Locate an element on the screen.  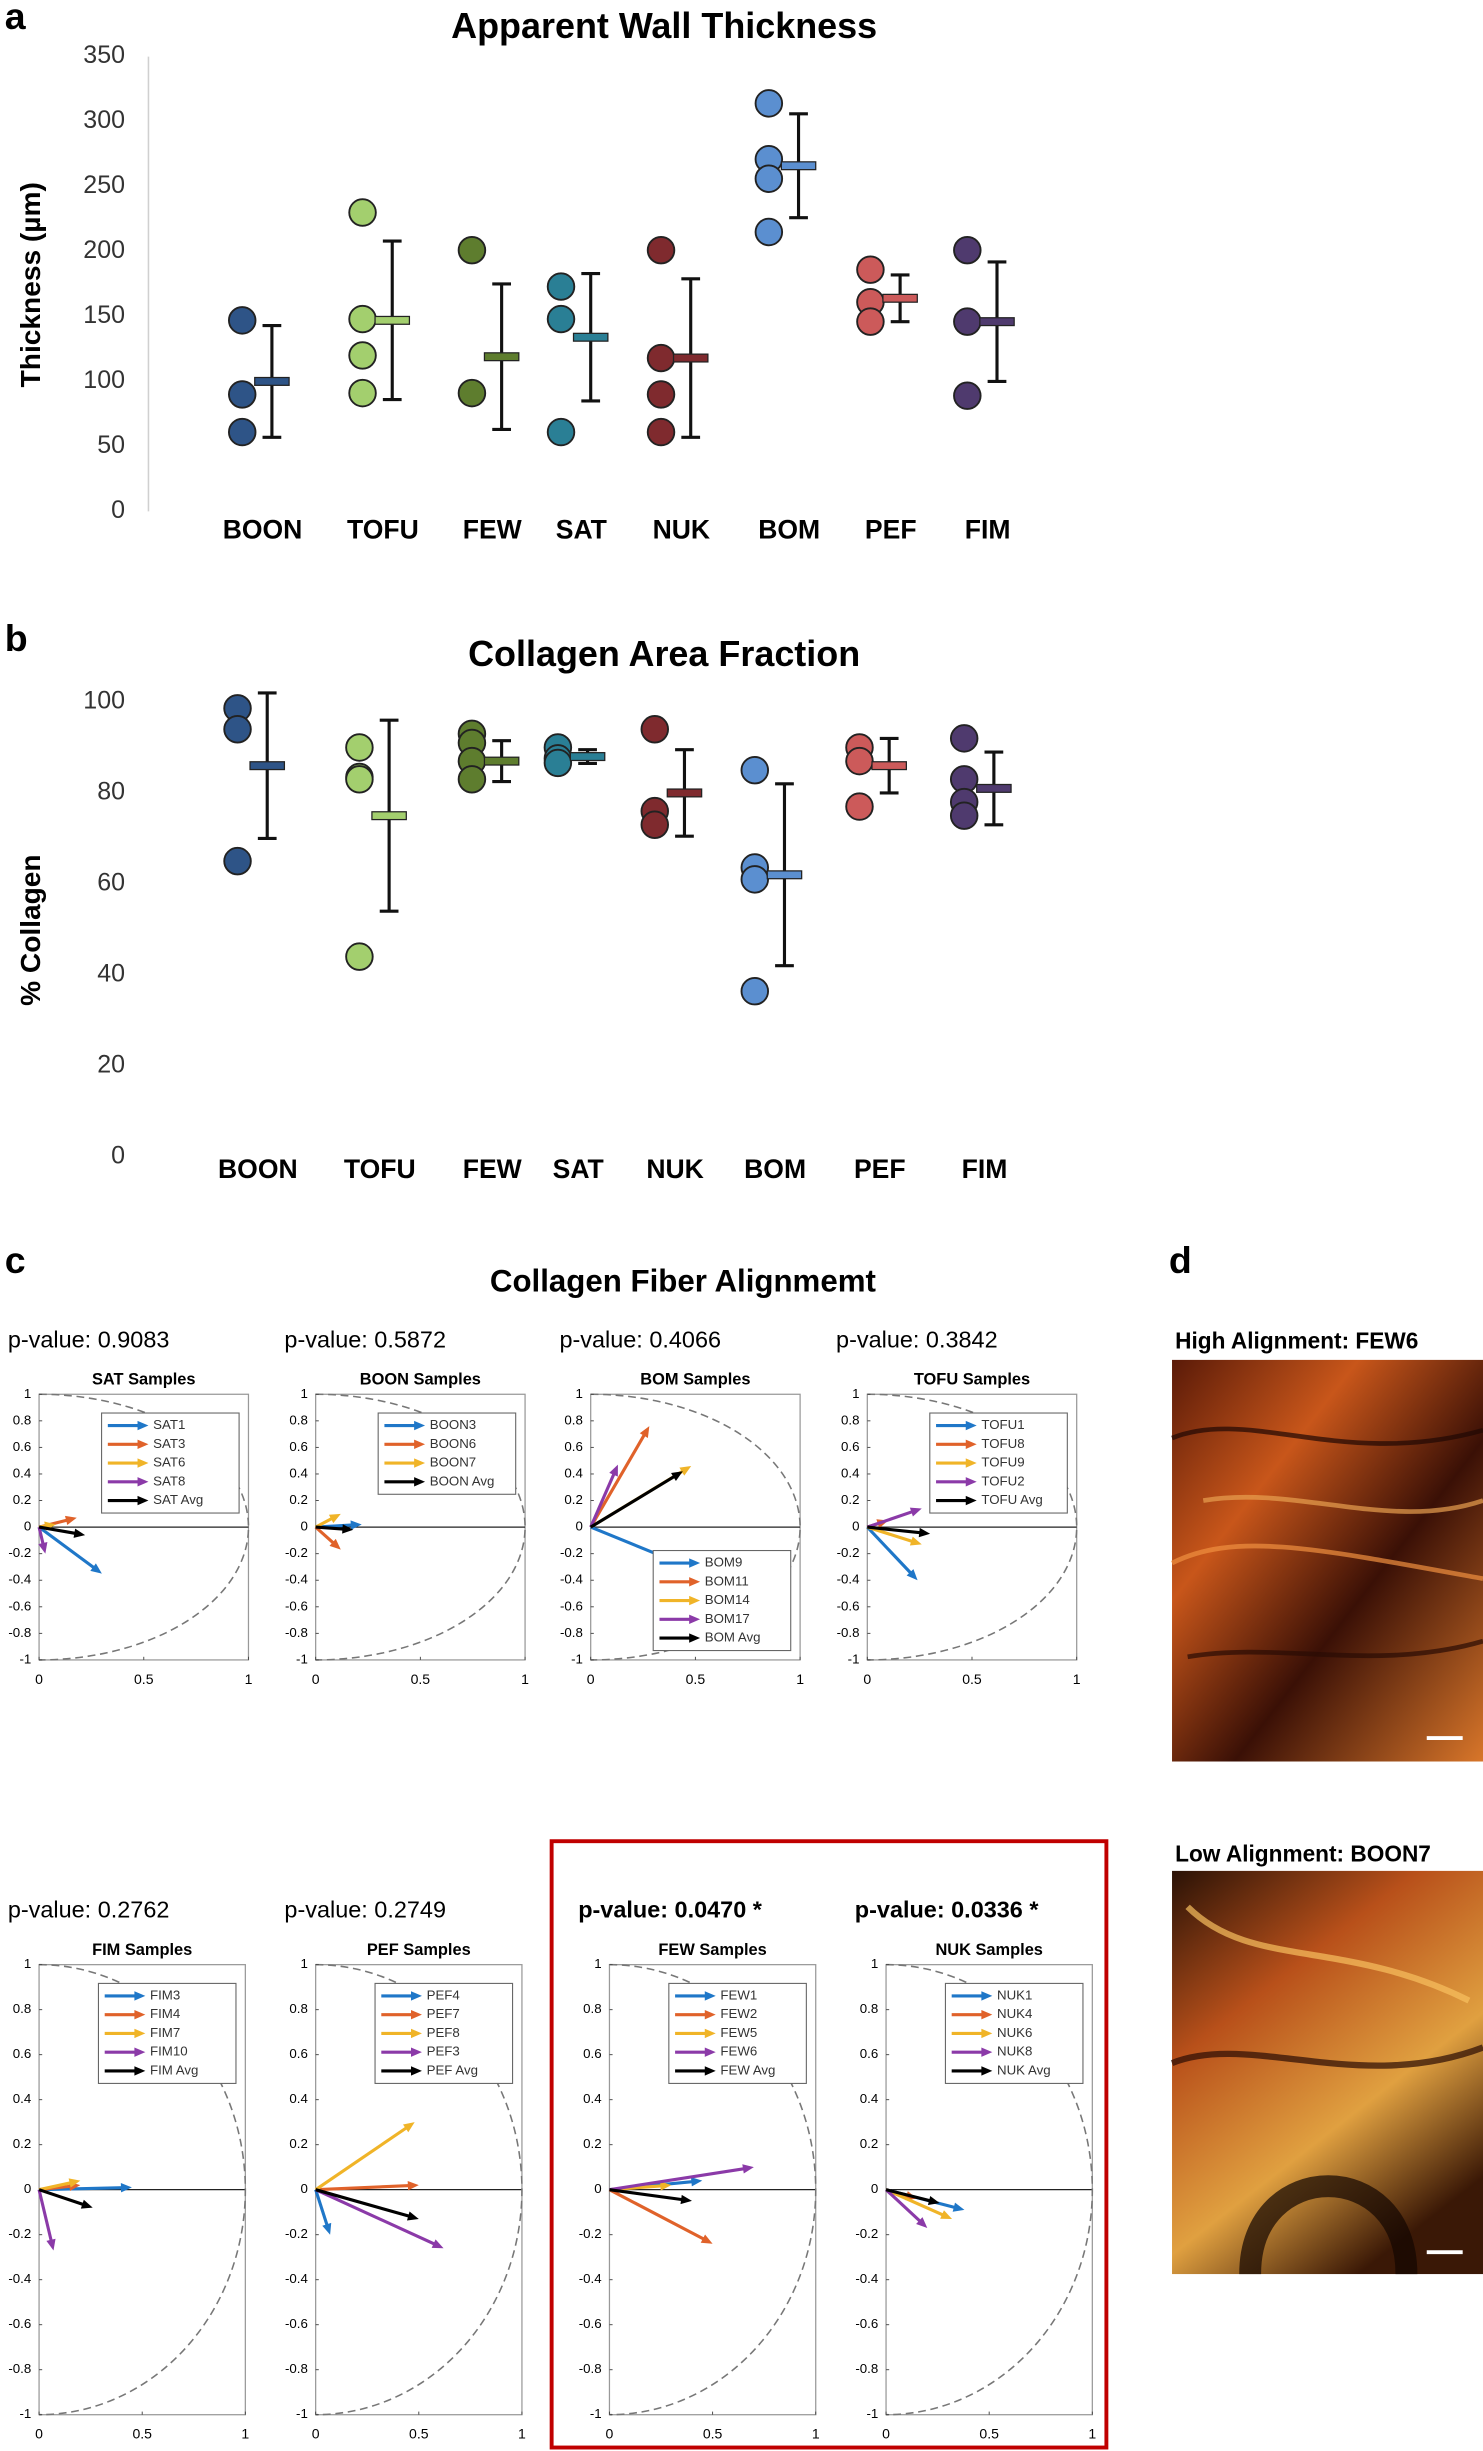
legend-label: TOFU2 is located at coordinates (1002, 1480).